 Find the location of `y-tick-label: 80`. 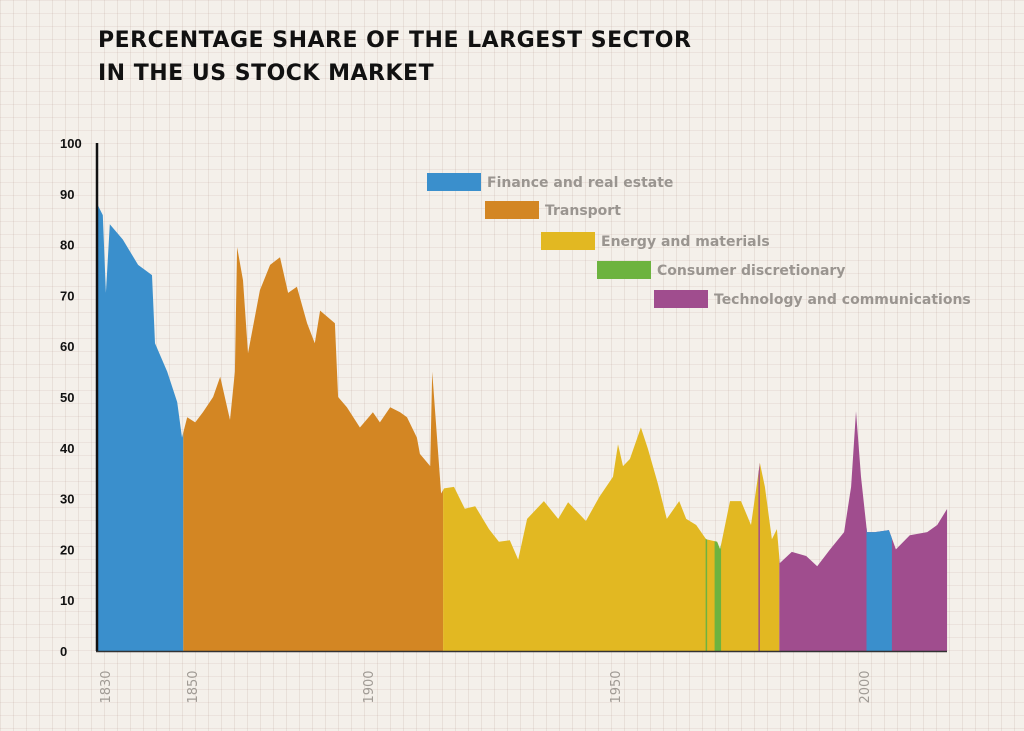

y-tick-label: 80 is located at coordinates (67, 245).